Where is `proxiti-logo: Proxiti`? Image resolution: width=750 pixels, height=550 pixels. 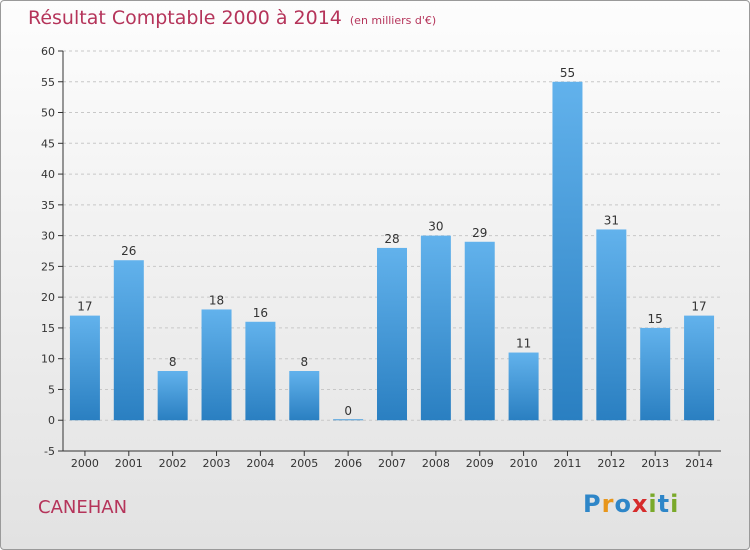
proxiti-logo: Proxiti is located at coordinates (631, 504).